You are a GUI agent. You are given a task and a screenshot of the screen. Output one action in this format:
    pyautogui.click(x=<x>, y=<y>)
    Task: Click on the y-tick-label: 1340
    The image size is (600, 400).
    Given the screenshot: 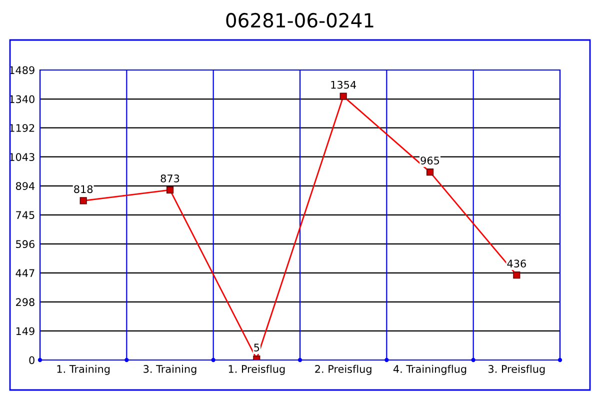 What is the action you would take?
    pyautogui.click(x=22, y=99)
    